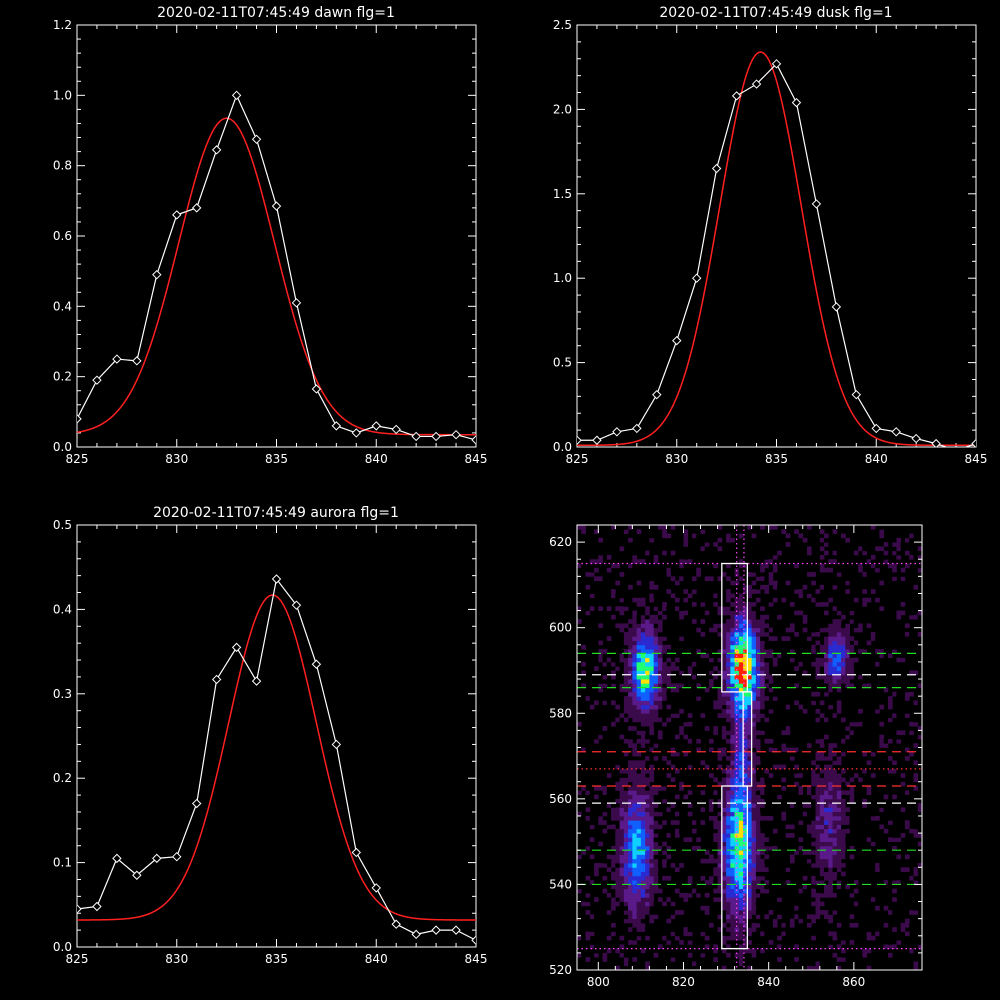 This screenshot has height=1000, width=1000. I want to click on spectrogram-ytick-label: 600, so click(560, 628).